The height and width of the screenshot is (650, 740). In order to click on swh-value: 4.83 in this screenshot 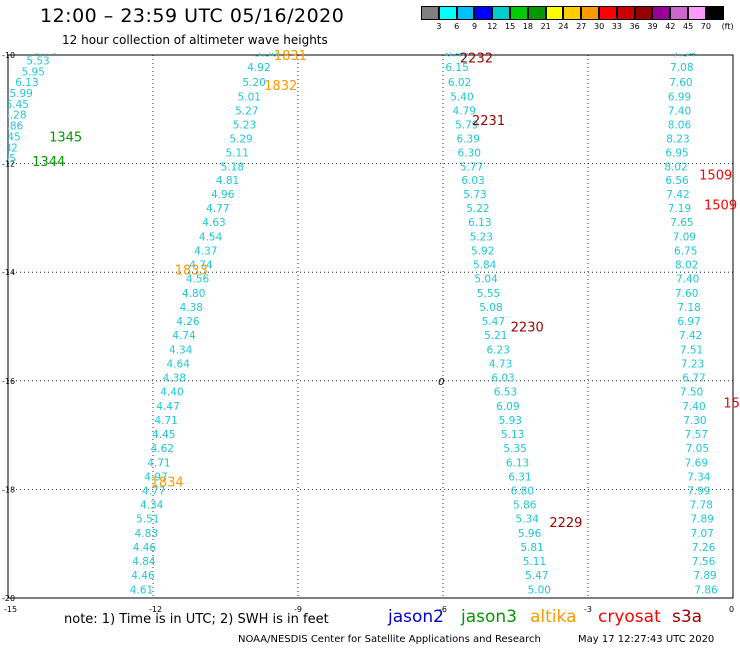, I will do `click(146, 534)`.